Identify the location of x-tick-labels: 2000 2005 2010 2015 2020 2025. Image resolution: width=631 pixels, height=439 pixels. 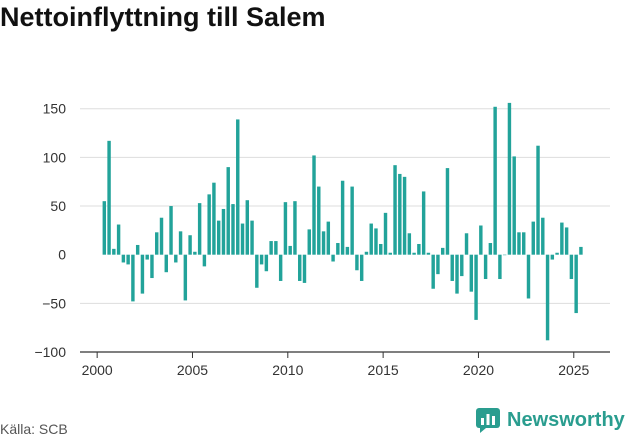
(336, 370).